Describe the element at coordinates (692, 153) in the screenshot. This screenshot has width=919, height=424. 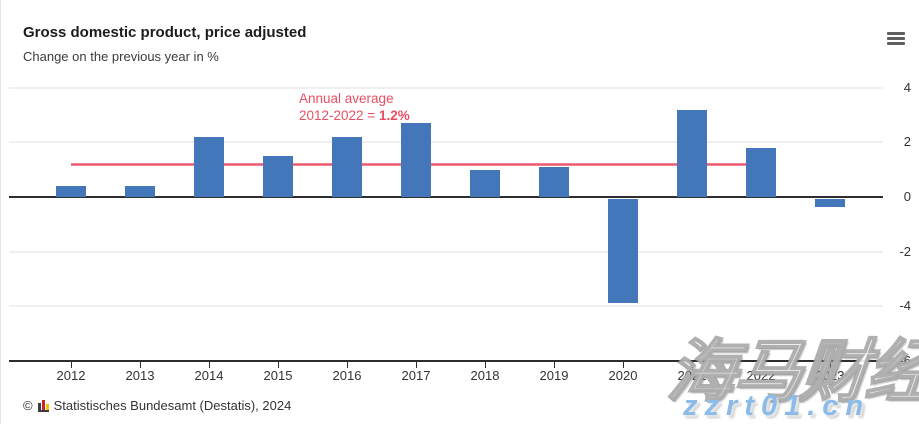
I see `bar-2021` at that location.